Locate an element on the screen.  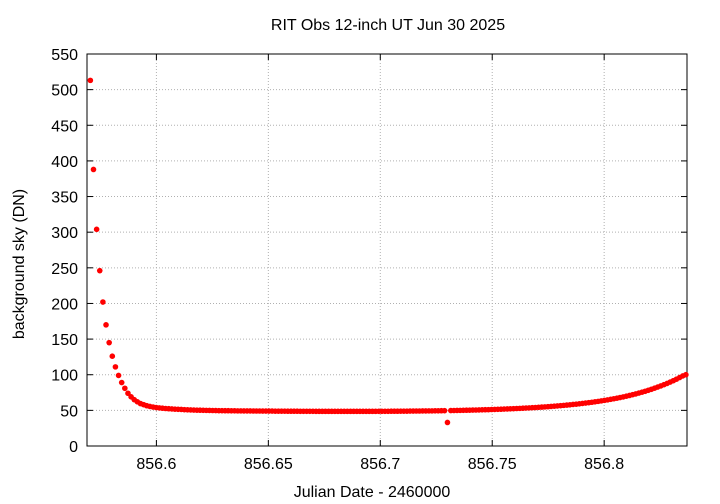
chart-title: RIT Obs 12-inch UT Jun 30 2025 is located at coordinates (388, 25).